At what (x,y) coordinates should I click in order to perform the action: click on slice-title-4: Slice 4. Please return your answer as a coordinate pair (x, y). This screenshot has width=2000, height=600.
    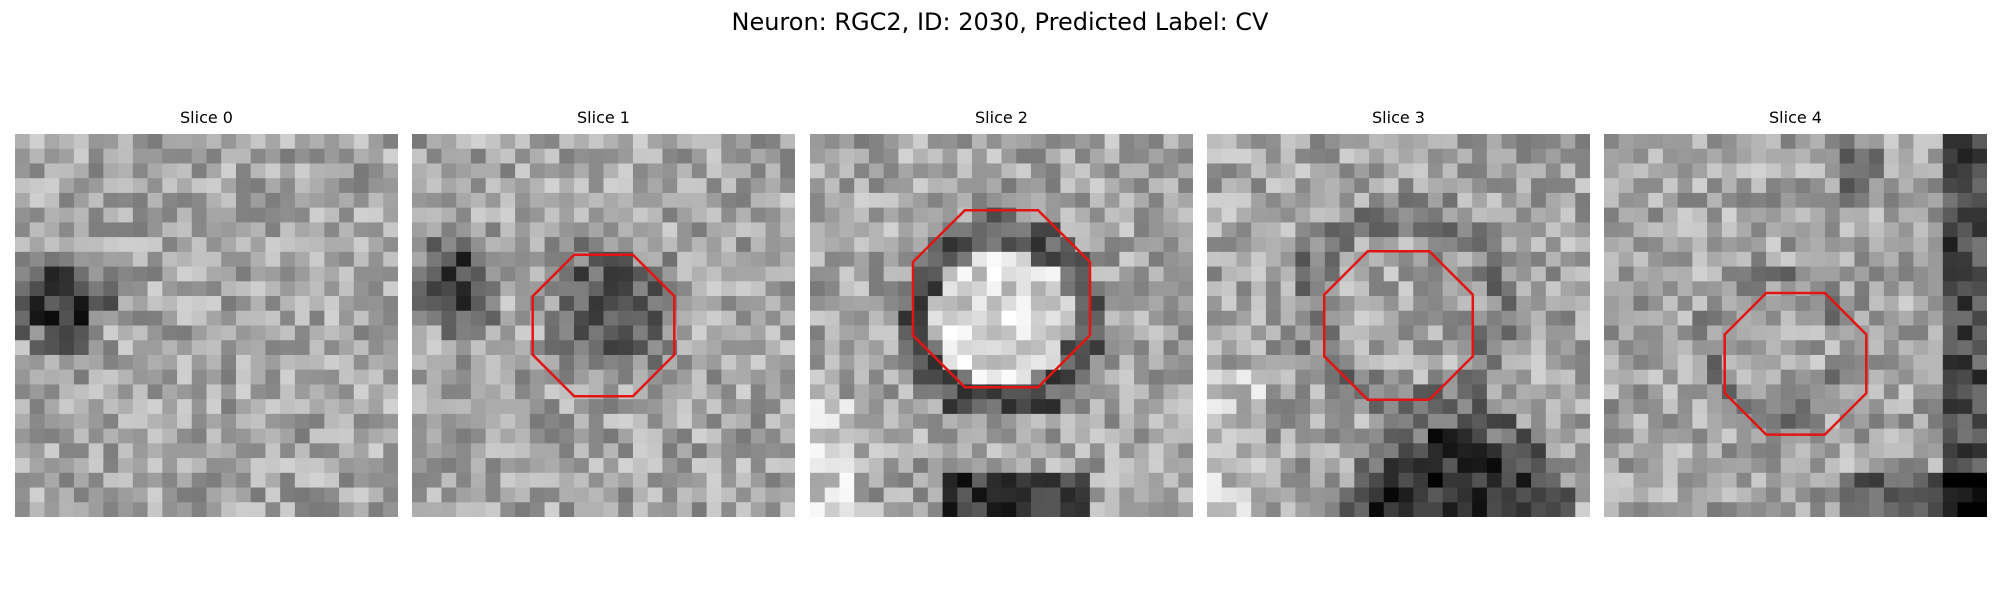
    Looking at the image, I should click on (1795, 117).